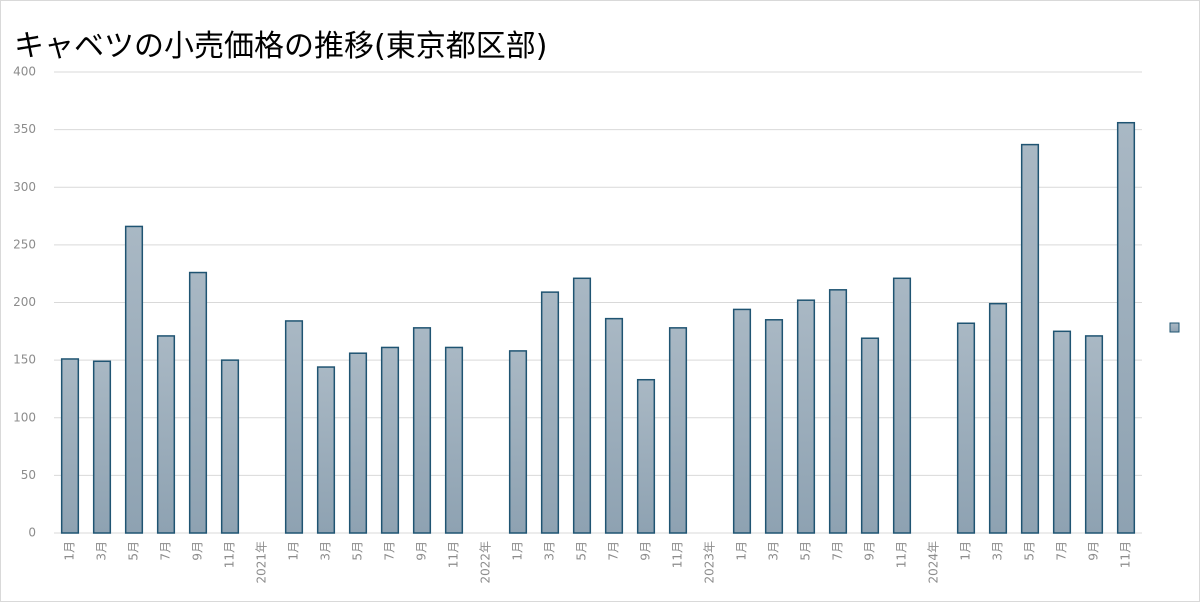 Image resolution: width=1200 pixels, height=602 pixels. Describe the element at coordinates (24, 244) in the screenshot. I see `y-tick-label: 250` at that location.